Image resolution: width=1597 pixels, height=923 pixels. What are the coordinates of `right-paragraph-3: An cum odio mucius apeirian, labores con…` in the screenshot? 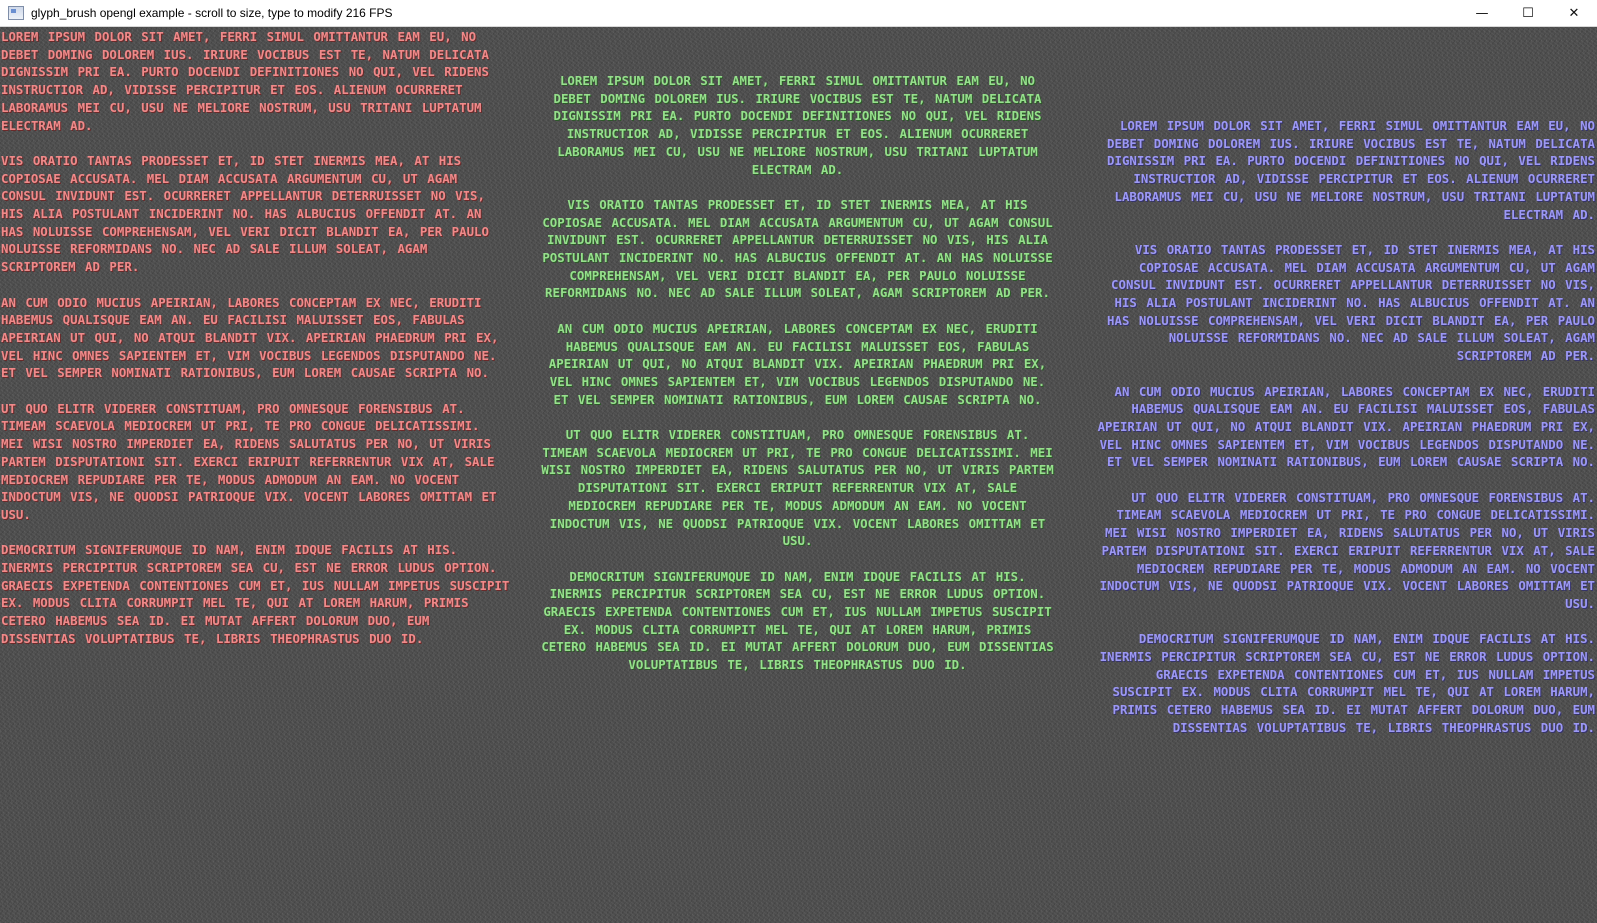 It's located at (1346, 426).